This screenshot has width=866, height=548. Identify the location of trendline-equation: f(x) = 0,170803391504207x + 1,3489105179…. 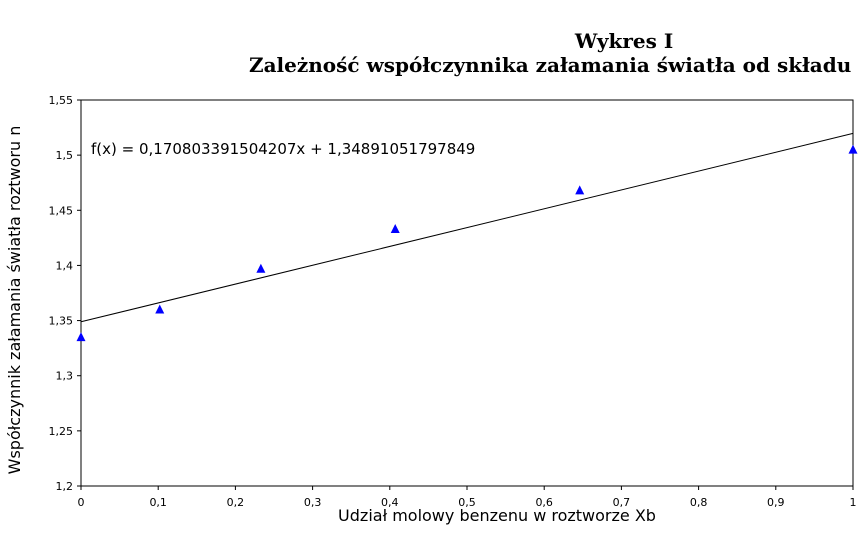
(283, 149).